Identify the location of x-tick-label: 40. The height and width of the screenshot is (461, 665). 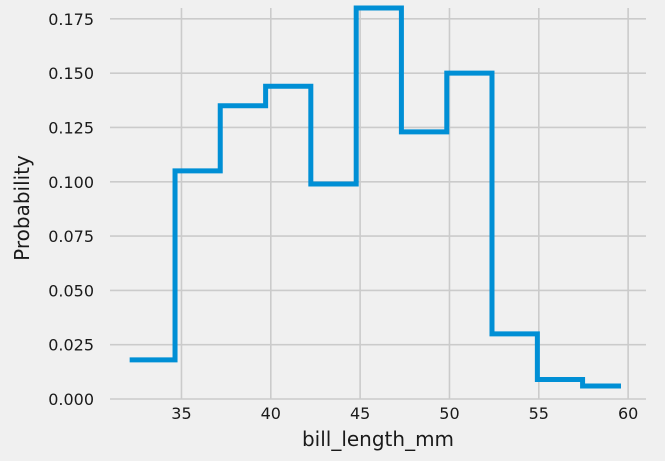
(271, 413).